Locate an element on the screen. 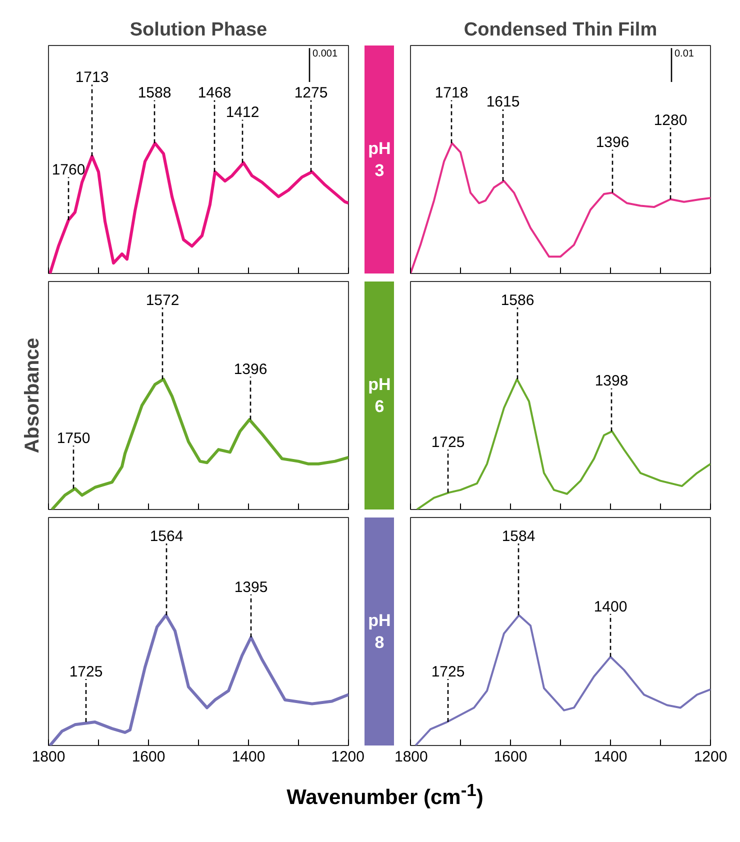 The width and height of the screenshot is (740, 842). x-axis-title: Wavenumber (cm$^{-1}$) is located at coordinates (385, 795).